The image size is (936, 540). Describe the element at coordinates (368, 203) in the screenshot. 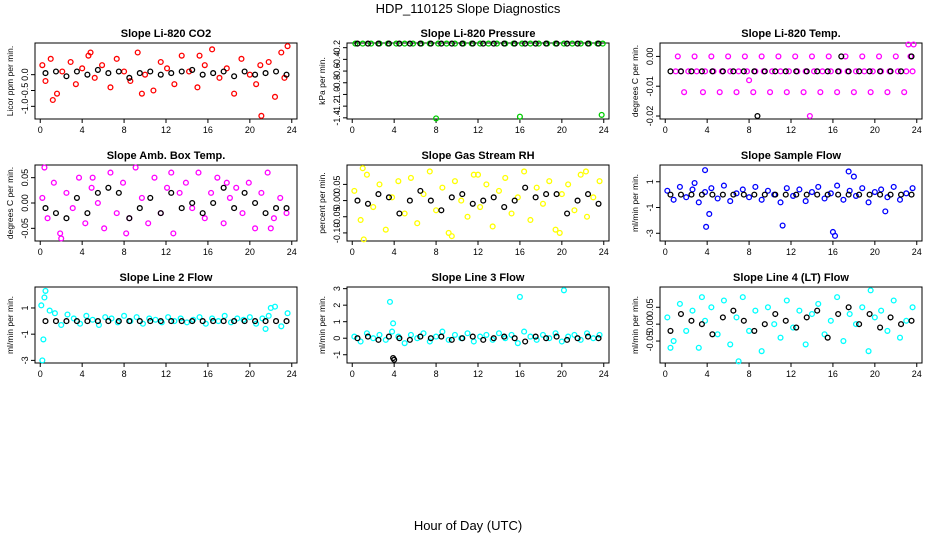

I see `panel-5-point-hourly` at that location.